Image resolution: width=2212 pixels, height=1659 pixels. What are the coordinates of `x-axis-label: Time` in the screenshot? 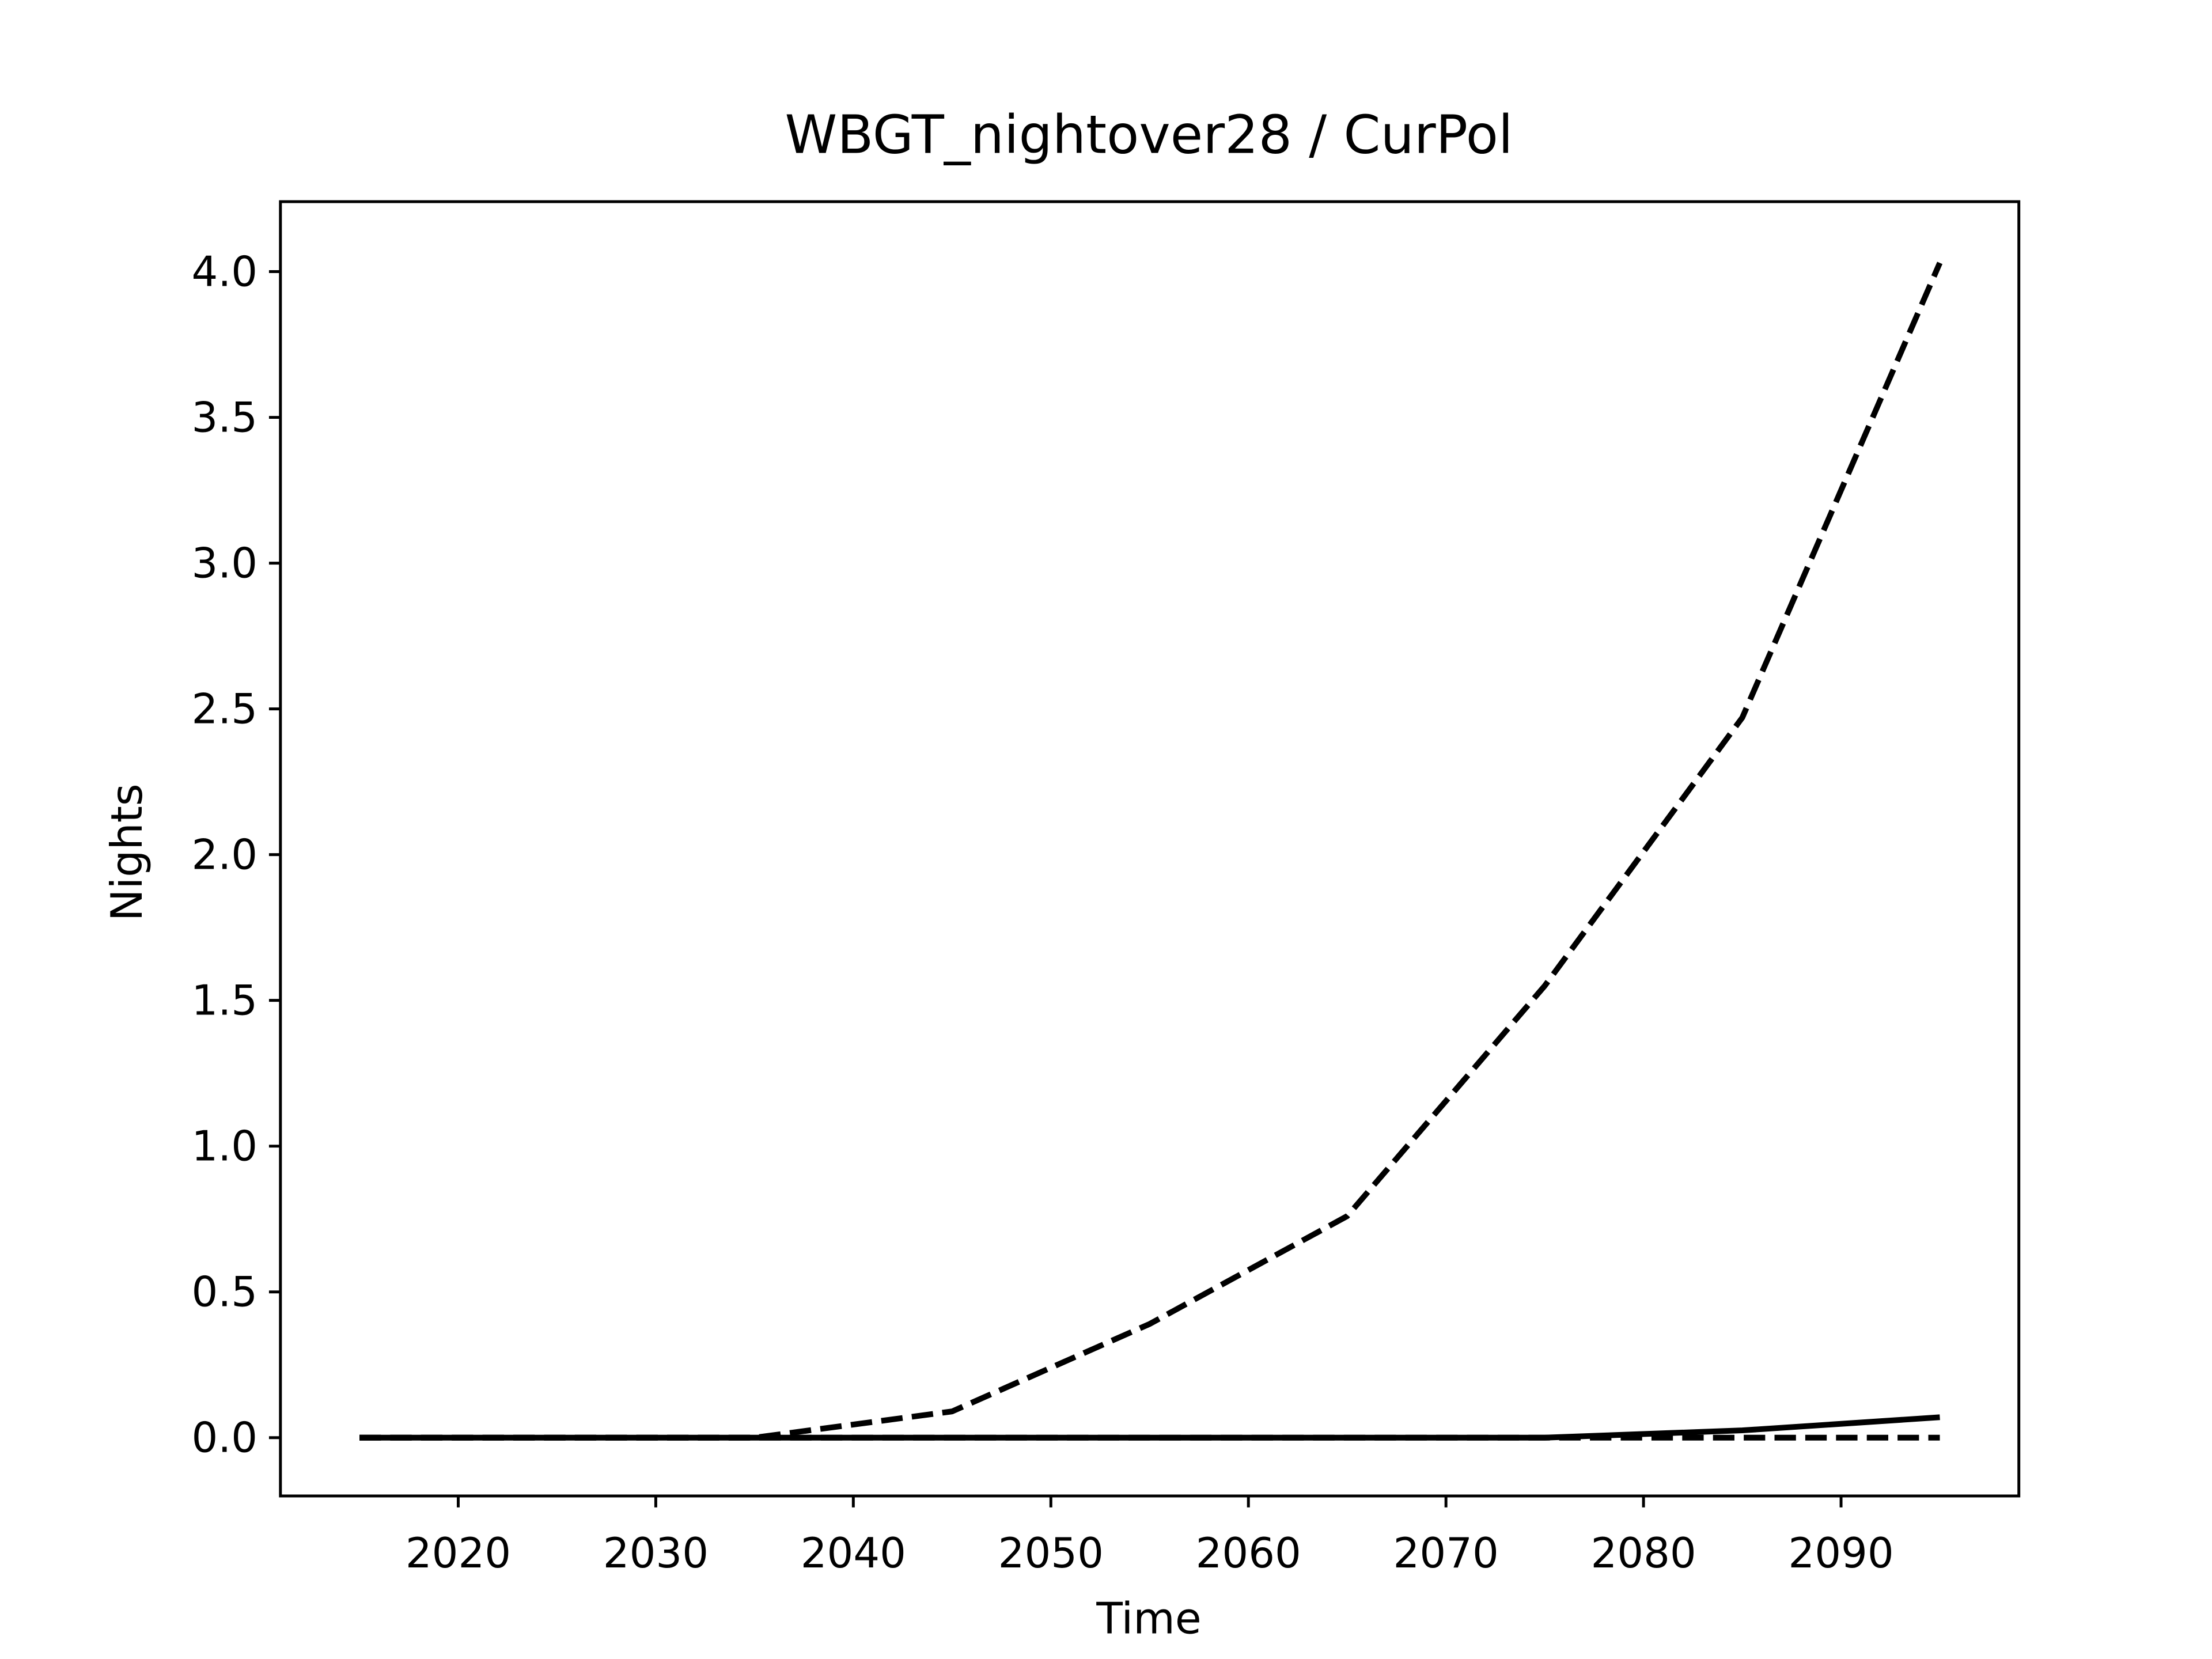 It's located at (1148, 1618).